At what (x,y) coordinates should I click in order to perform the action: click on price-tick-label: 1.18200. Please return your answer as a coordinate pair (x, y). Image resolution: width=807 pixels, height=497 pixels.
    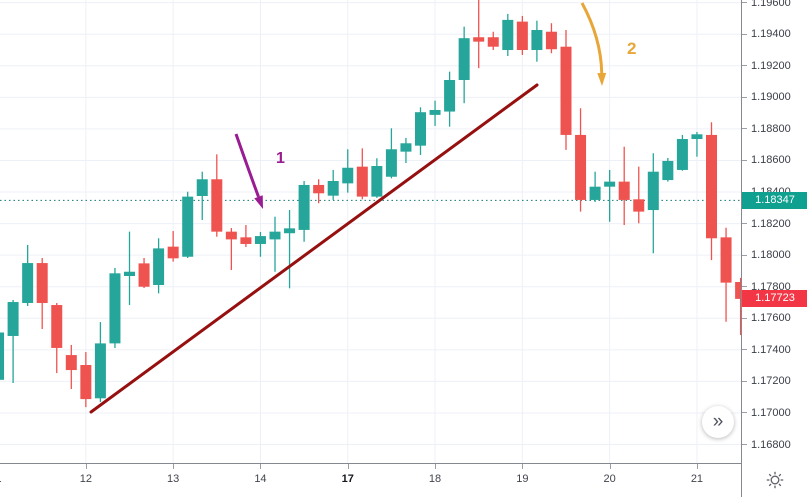
    Looking at the image, I should click on (771, 223).